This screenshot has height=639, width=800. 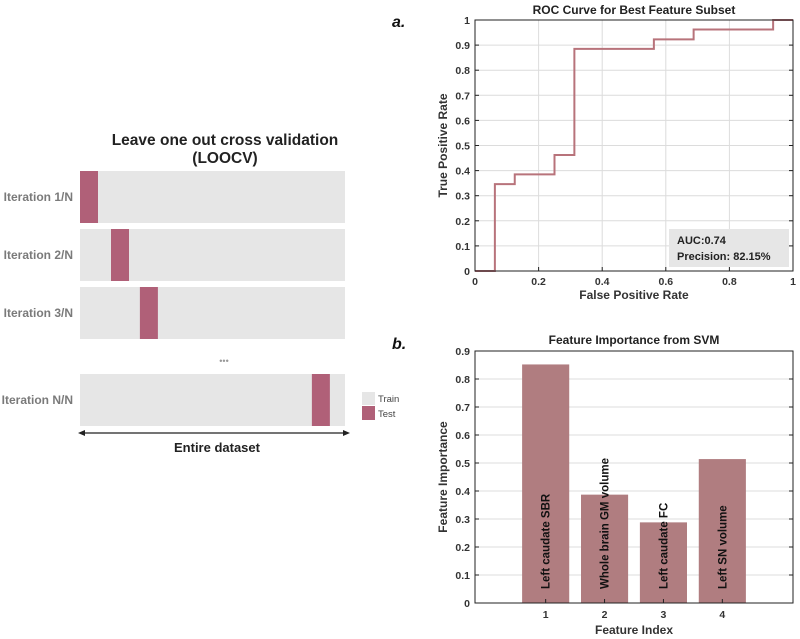 I want to click on legend-test-swatch, so click(x=368, y=413).